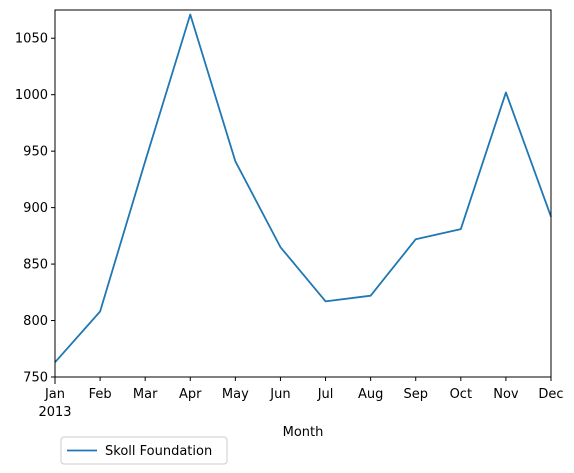 The image size is (574, 473). Describe the element at coordinates (35, 321) in the screenshot. I see `y-tick-label: 800` at that location.